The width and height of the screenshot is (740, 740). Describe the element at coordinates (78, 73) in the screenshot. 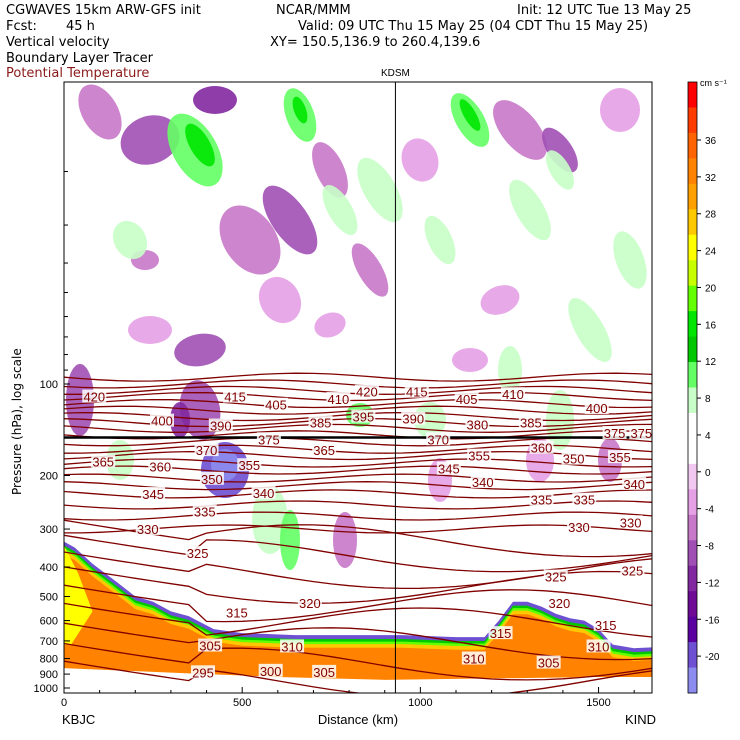

I see `field-potential-temperature: Potential Temperature` at that location.